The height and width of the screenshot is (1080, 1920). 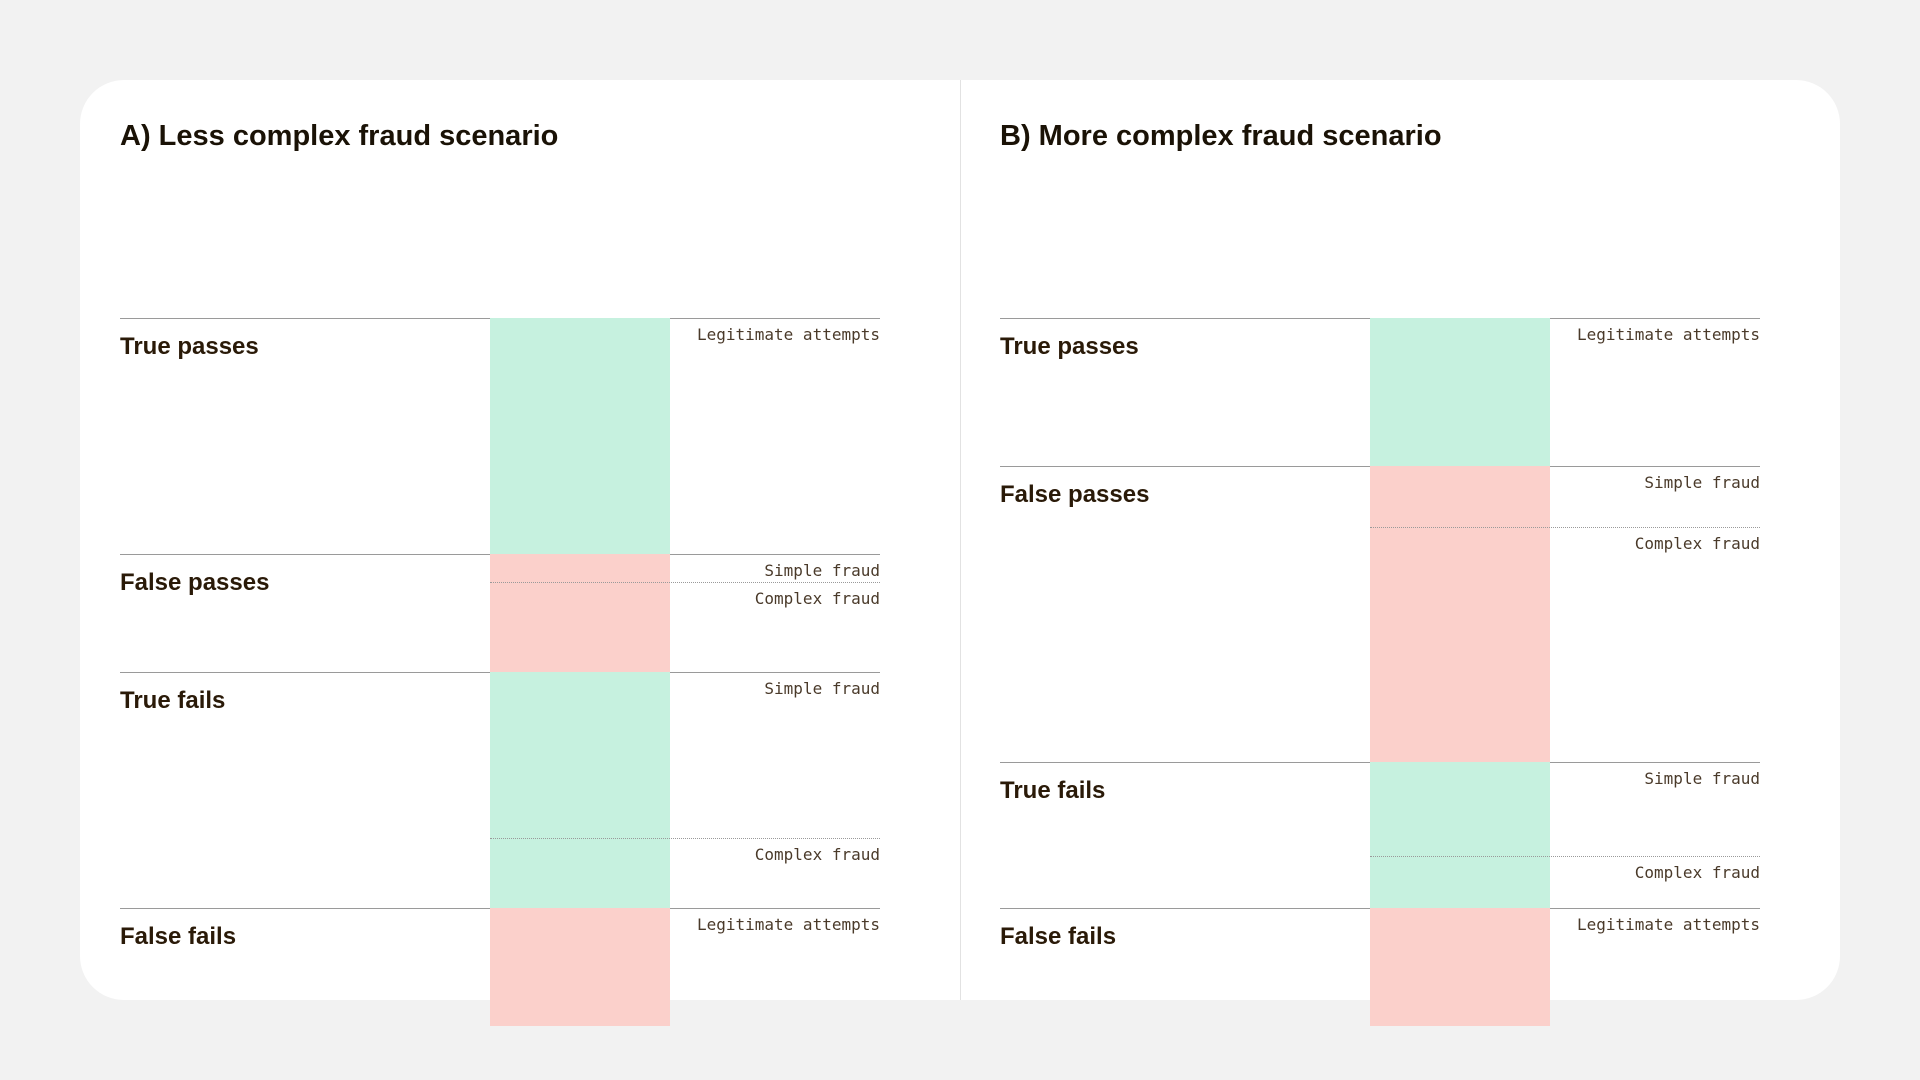 What do you see at coordinates (1221, 136) in the screenshot?
I see `panel-title: B) More complex fraud scenario` at bounding box center [1221, 136].